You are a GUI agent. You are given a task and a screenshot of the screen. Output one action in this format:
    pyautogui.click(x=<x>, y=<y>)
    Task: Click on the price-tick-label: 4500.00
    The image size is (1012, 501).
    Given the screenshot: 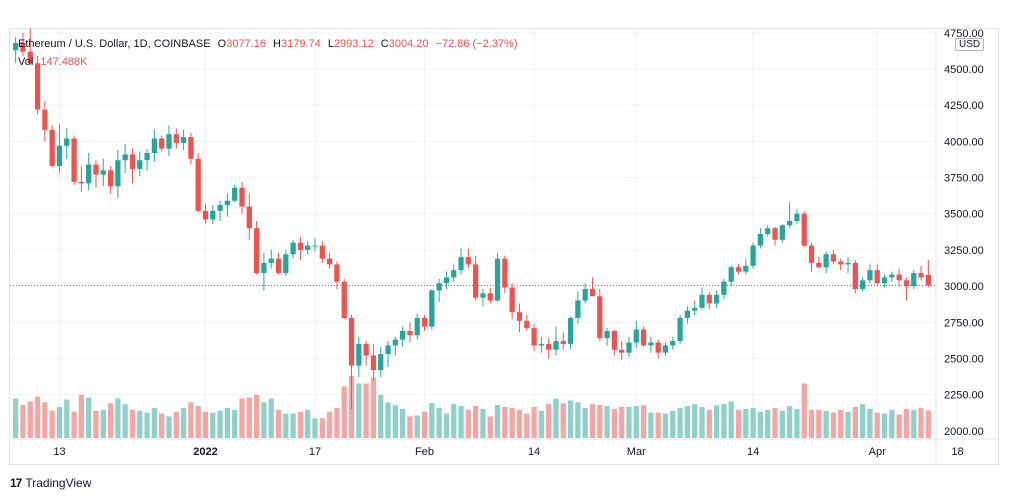 What is the action you would take?
    pyautogui.click(x=964, y=70)
    